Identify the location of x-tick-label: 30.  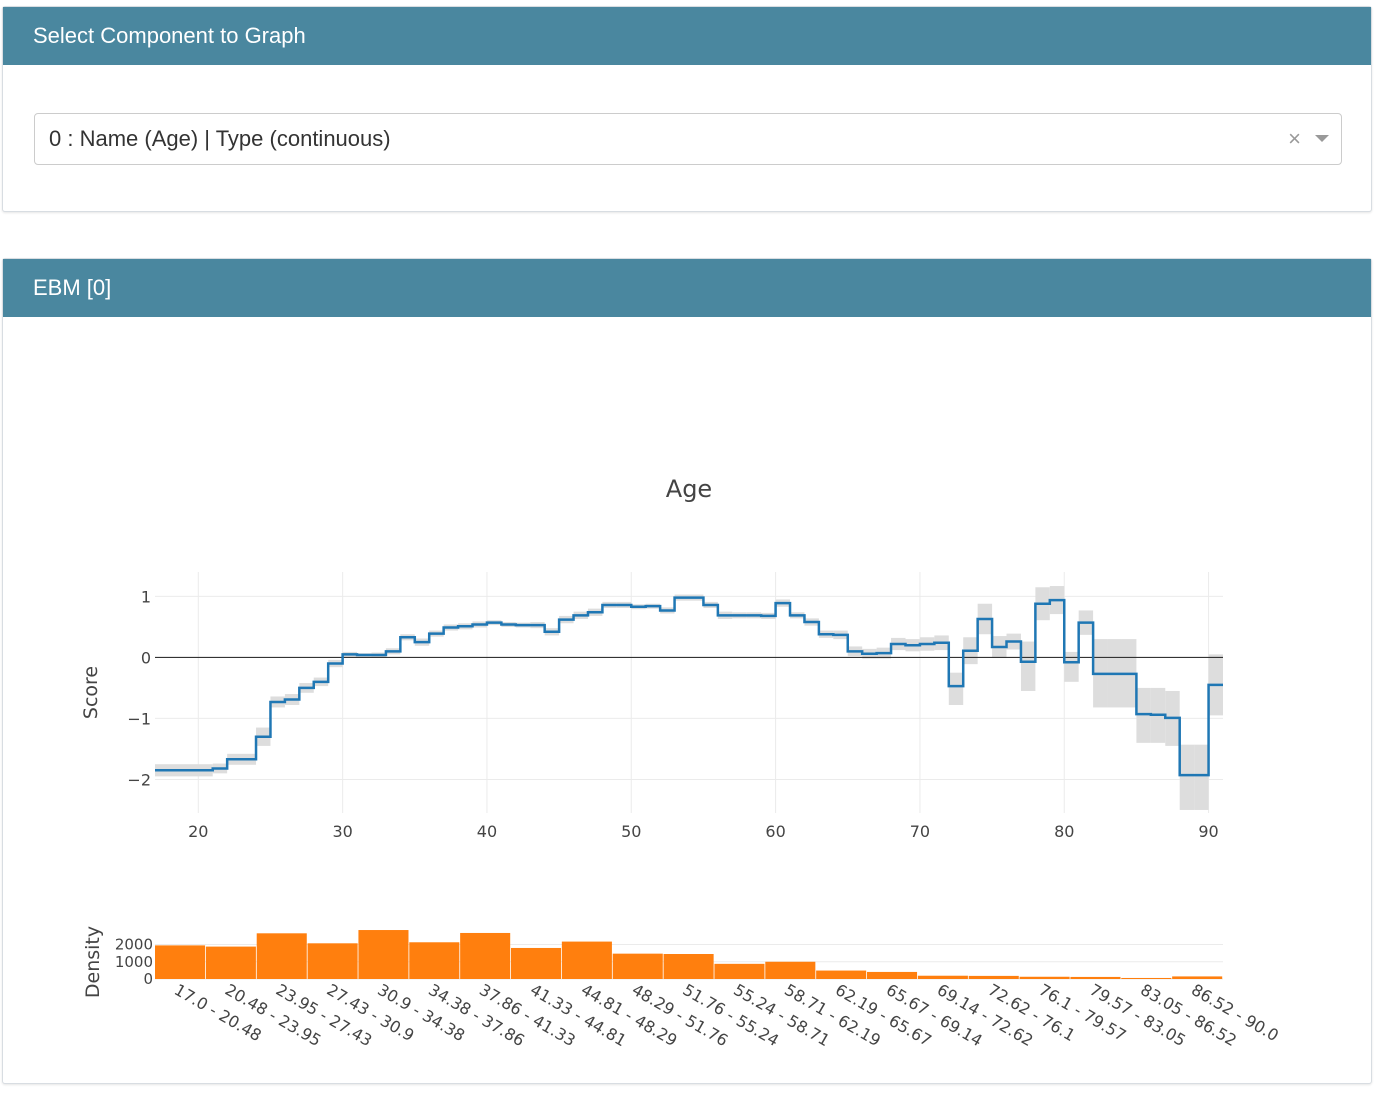
(342, 831).